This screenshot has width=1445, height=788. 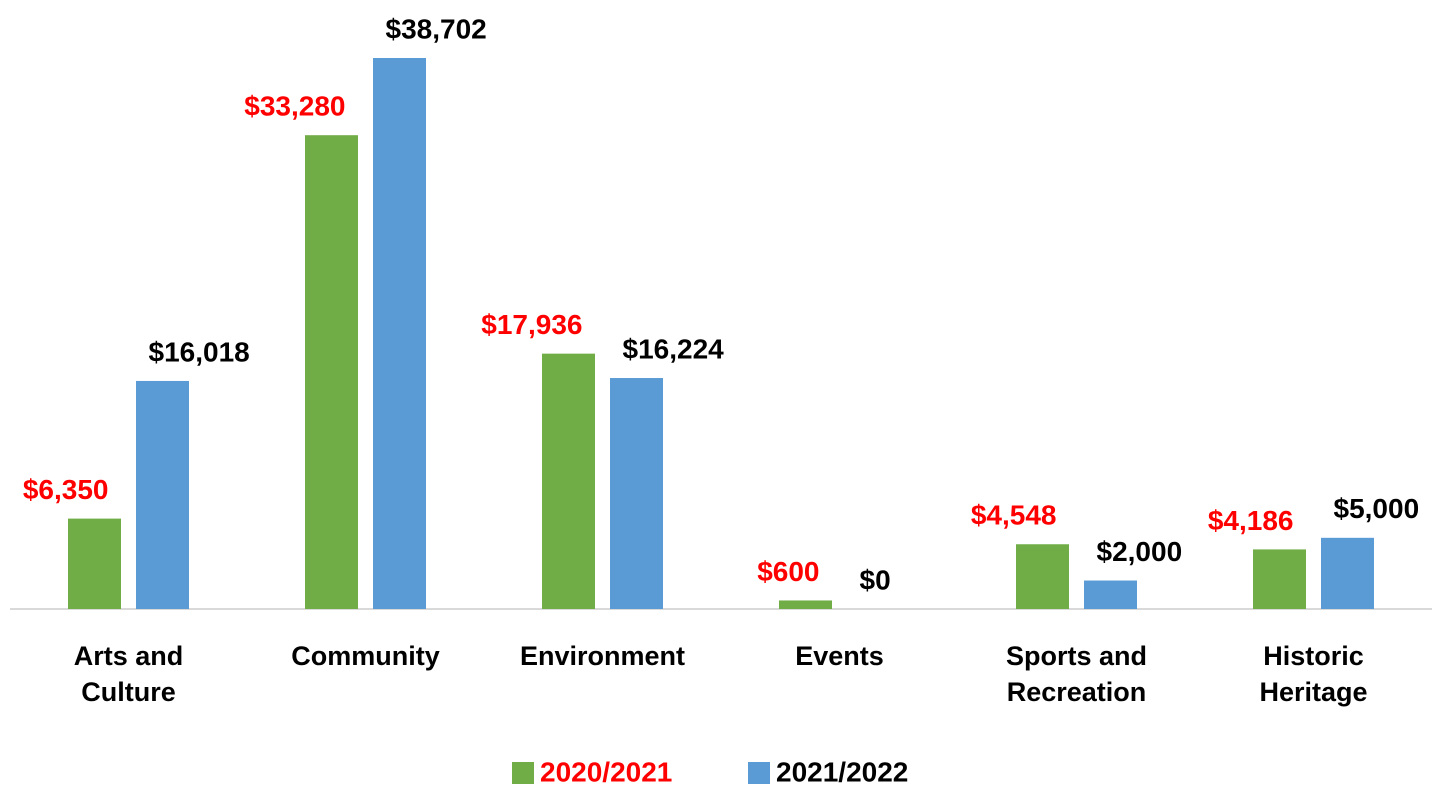 What do you see at coordinates (1251, 520) in the screenshot?
I see `data-label: $4,186` at bounding box center [1251, 520].